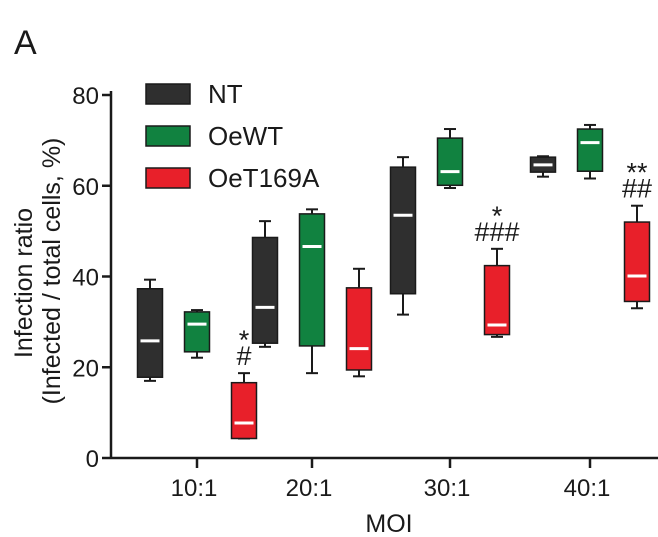  Describe the element at coordinates (637, 189) in the screenshot. I see `significance-hash: ##` at that location.